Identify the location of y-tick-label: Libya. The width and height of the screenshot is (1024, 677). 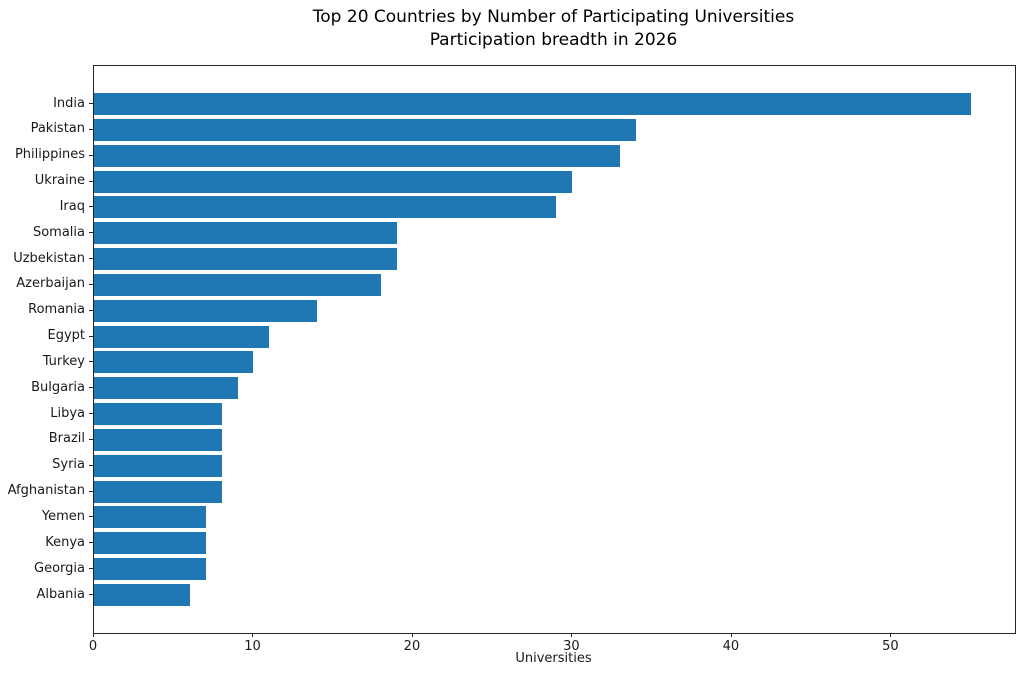
(67, 413).